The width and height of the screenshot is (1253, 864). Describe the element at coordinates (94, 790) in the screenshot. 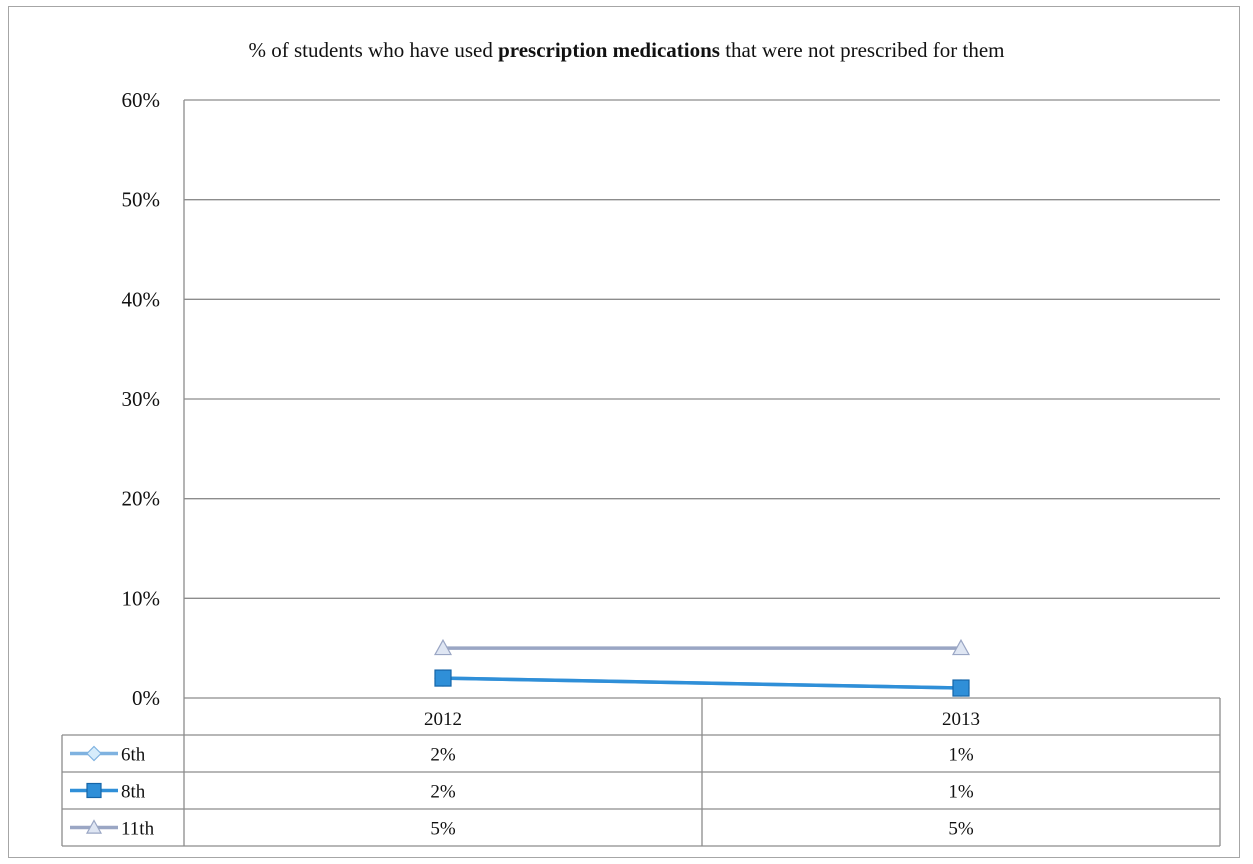

I see `legend-marker-8th` at that location.